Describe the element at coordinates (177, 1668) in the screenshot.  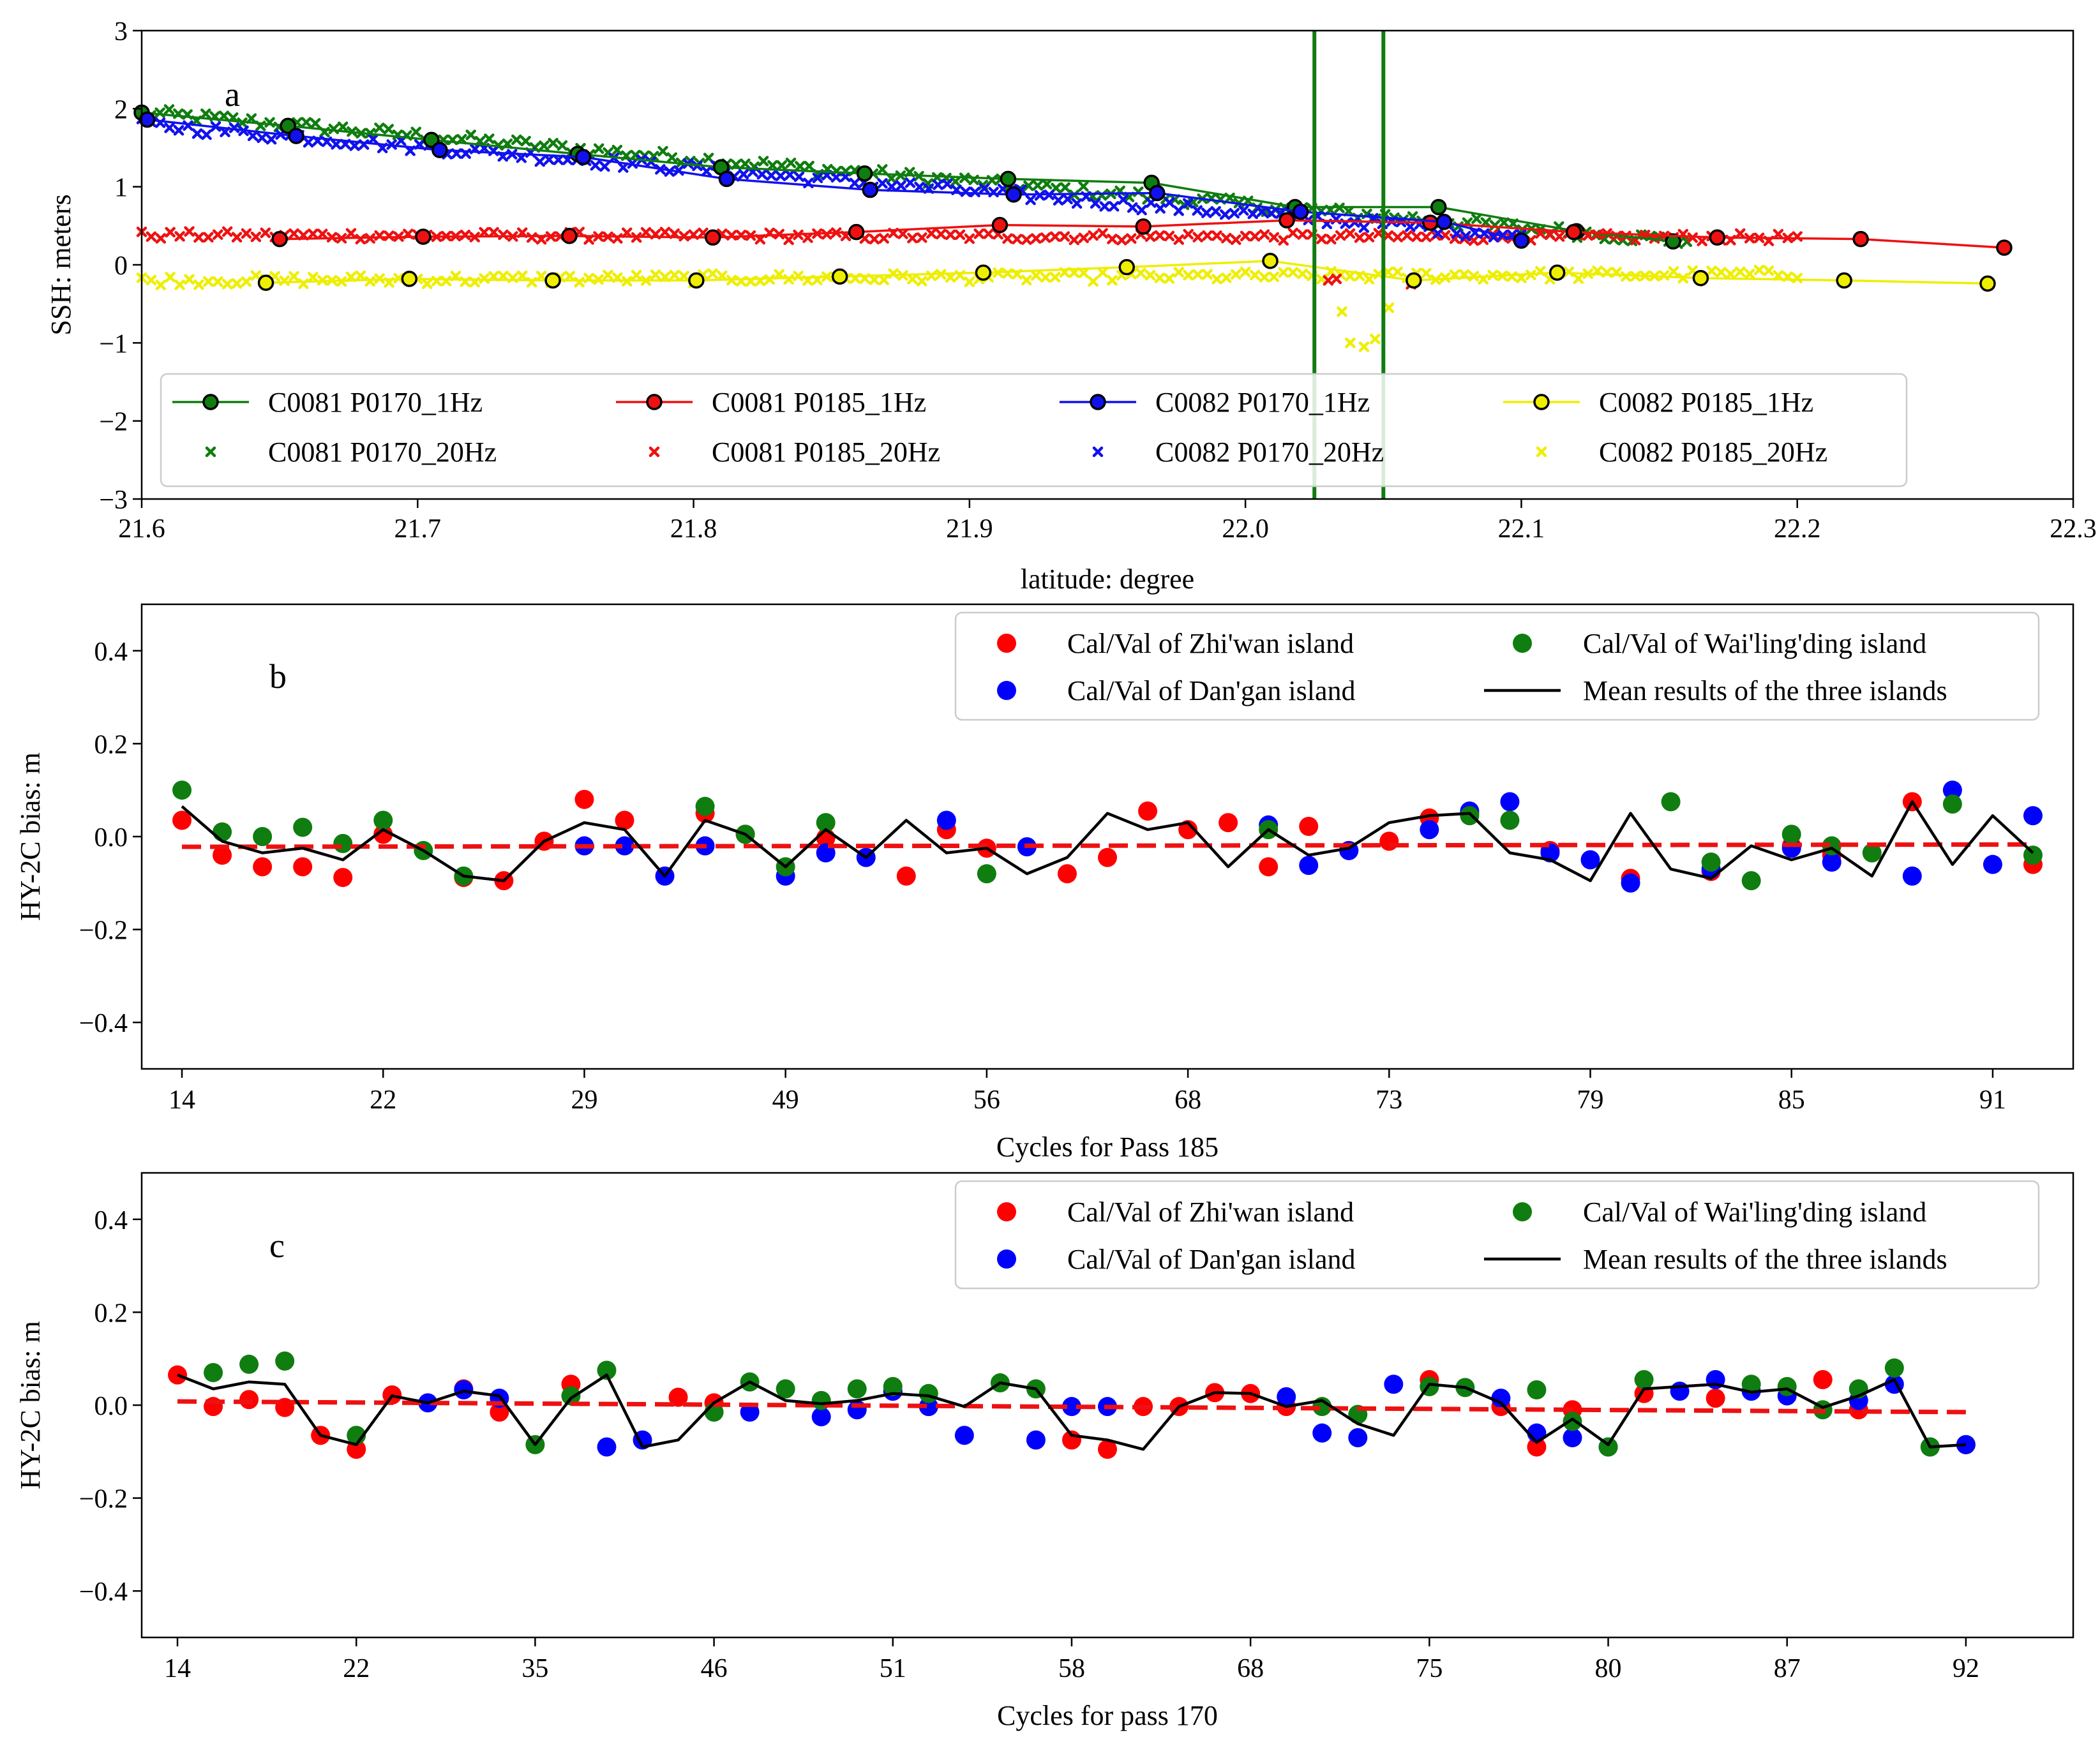
I see `x-tick-label-0: 14` at that location.